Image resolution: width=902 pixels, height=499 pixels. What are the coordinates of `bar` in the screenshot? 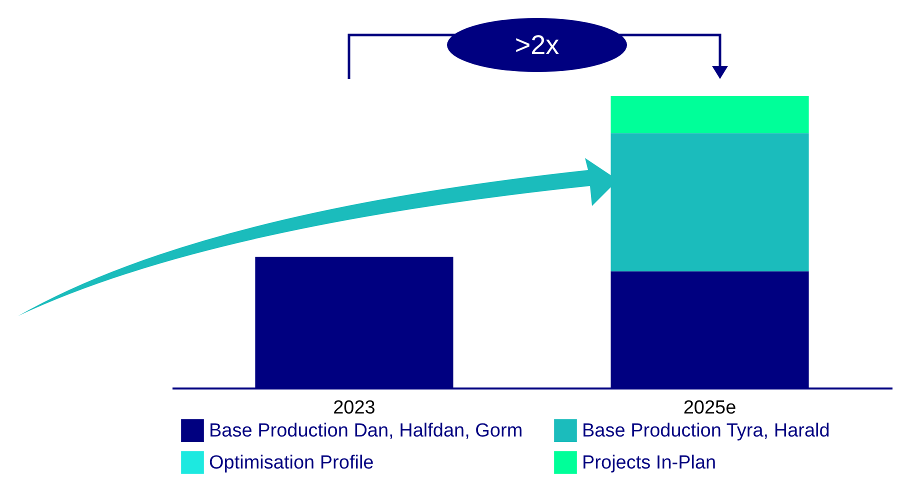 It's located at (709, 115).